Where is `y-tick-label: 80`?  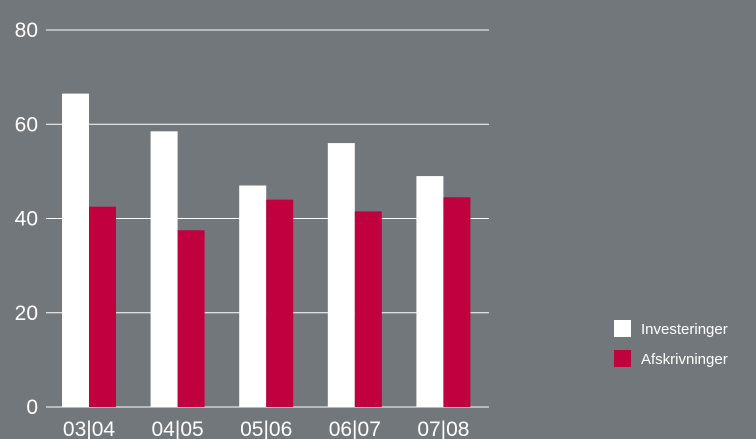
y-tick-label: 80 is located at coordinates (26, 30).